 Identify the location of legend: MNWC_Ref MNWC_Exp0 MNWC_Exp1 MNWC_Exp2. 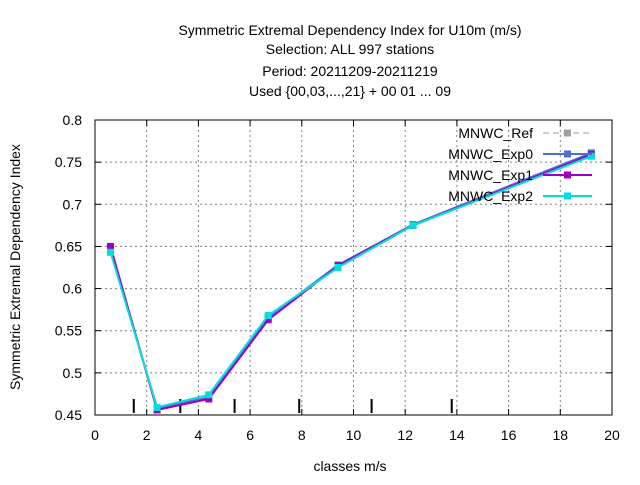
(520, 164).